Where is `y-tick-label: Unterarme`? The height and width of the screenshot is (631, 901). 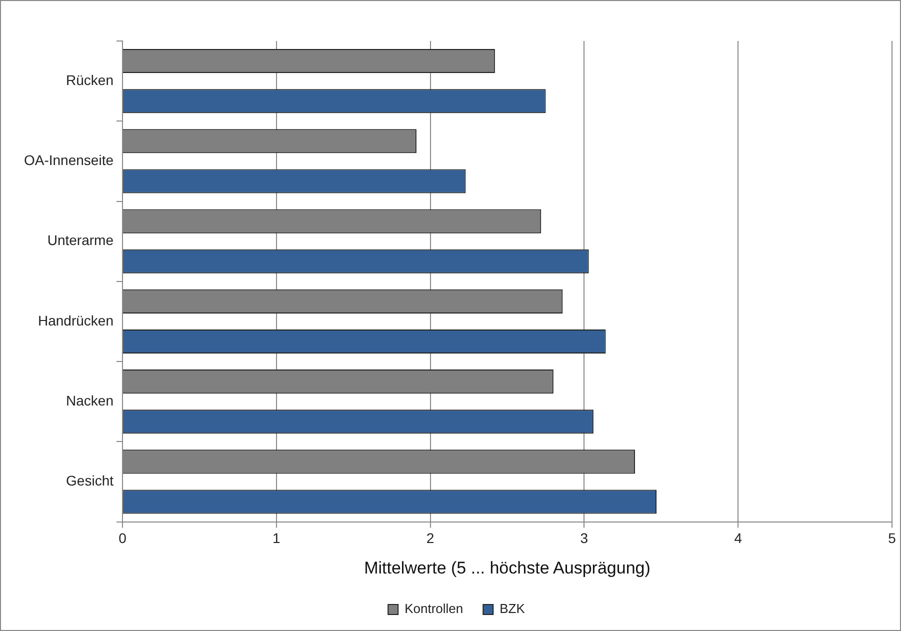 y-tick-label: Unterarme is located at coordinates (80, 240).